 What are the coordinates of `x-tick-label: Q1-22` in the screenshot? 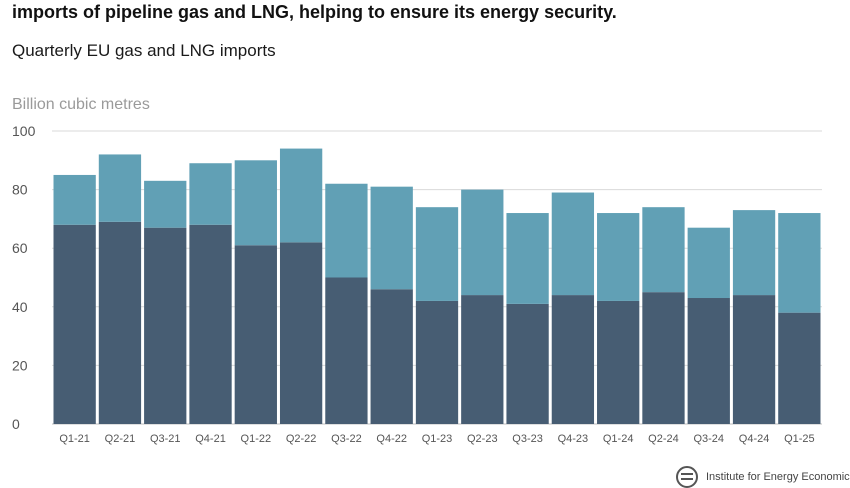 It's located at (256, 439).